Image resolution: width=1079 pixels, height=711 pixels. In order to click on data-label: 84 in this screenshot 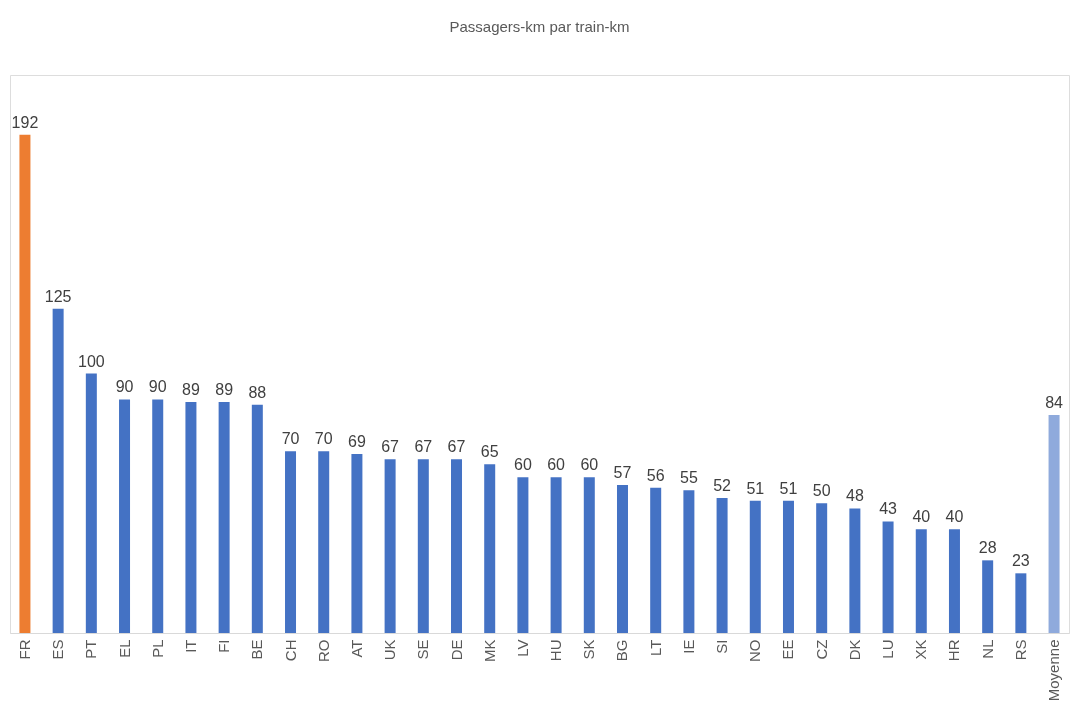, I will do `click(1054, 403)`.